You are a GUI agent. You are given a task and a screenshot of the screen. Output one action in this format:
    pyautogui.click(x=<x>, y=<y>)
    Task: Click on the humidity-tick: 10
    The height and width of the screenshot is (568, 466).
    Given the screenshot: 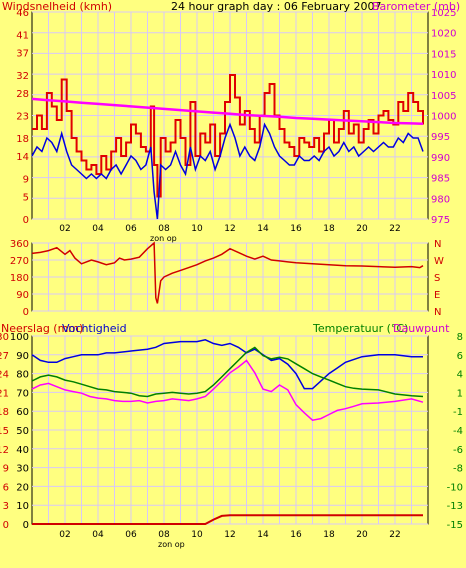 What is the action you would take?
    pyautogui.click(x=22, y=506)
    